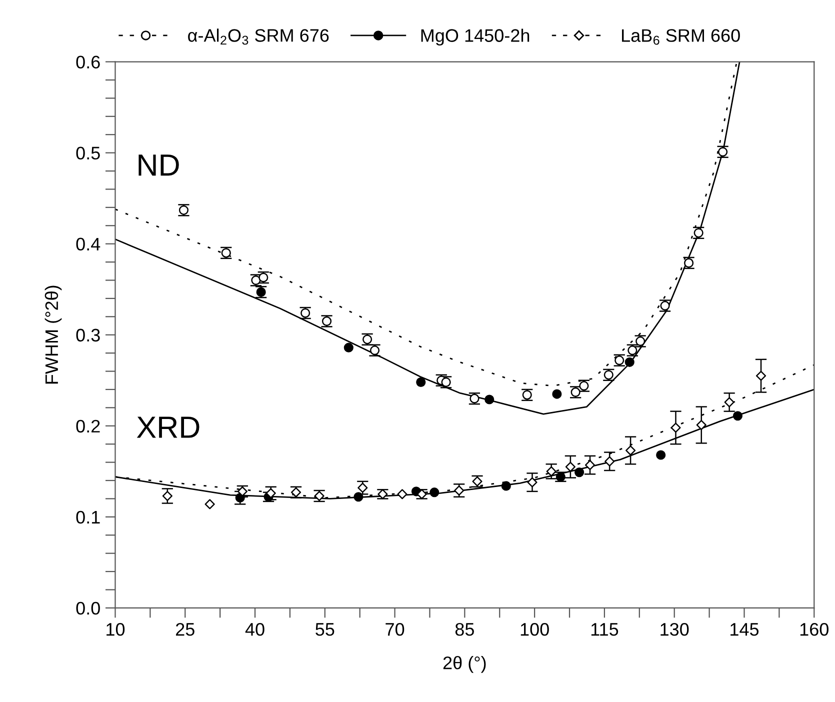 Image resolution: width=835 pixels, height=702 pixels. Describe the element at coordinates (744, 629) in the screenshot. I see `x-tick-label: 145` at that location.